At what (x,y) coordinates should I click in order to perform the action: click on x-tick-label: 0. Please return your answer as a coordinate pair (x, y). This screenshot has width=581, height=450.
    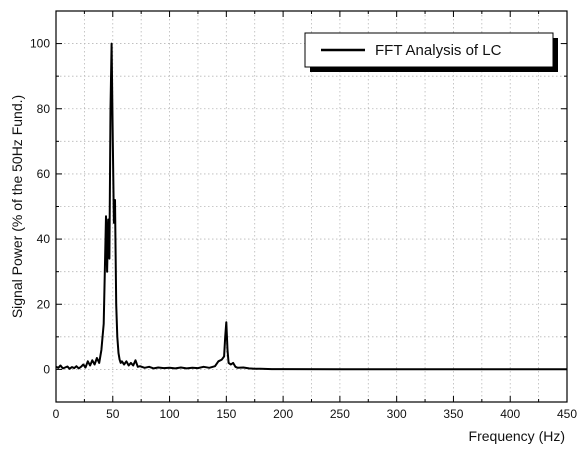
    Looking at the image, I should click on (56, 414).